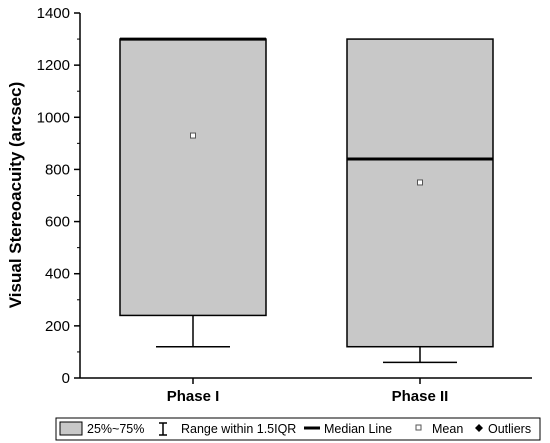  What do you see at coordinates (479, 428) in the screenshot?
I see `legend-outlier-symbol` at bounding box center [479, 428].